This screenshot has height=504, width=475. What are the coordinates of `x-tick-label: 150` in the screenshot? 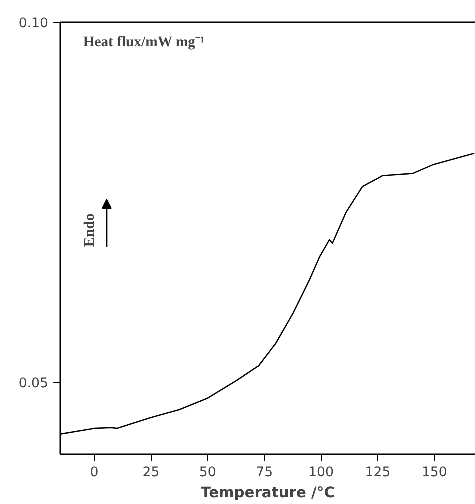 It's located at (435, 473).